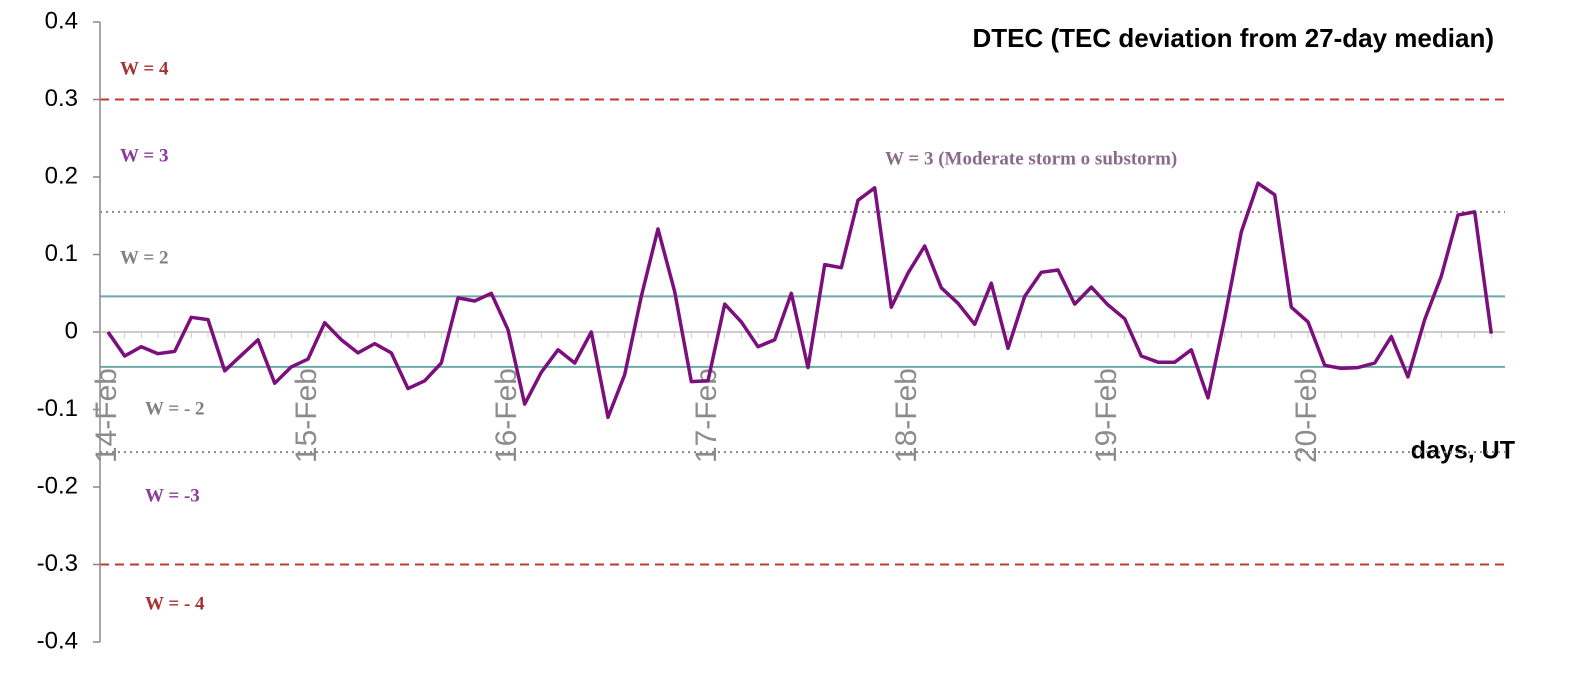  Describe the element at coordinates (306, 415) in the screenshot. I see `x-tick-label: 15-Feb` at that location.